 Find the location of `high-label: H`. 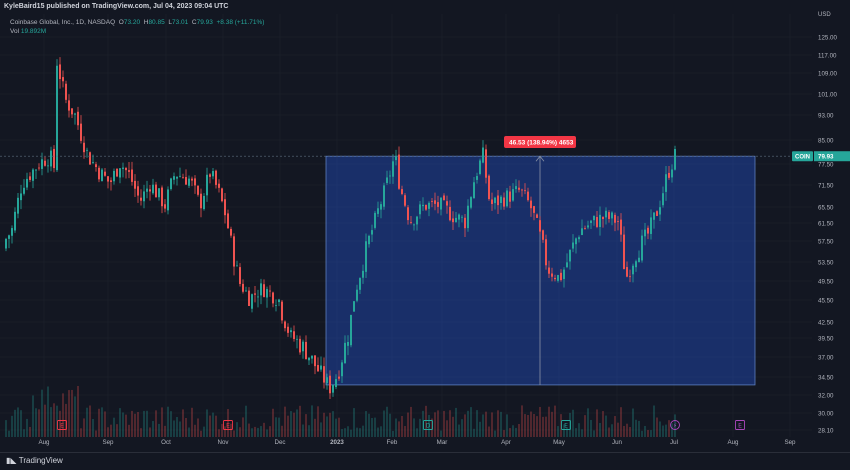

high-label: H is located at coordinates (146, 22).